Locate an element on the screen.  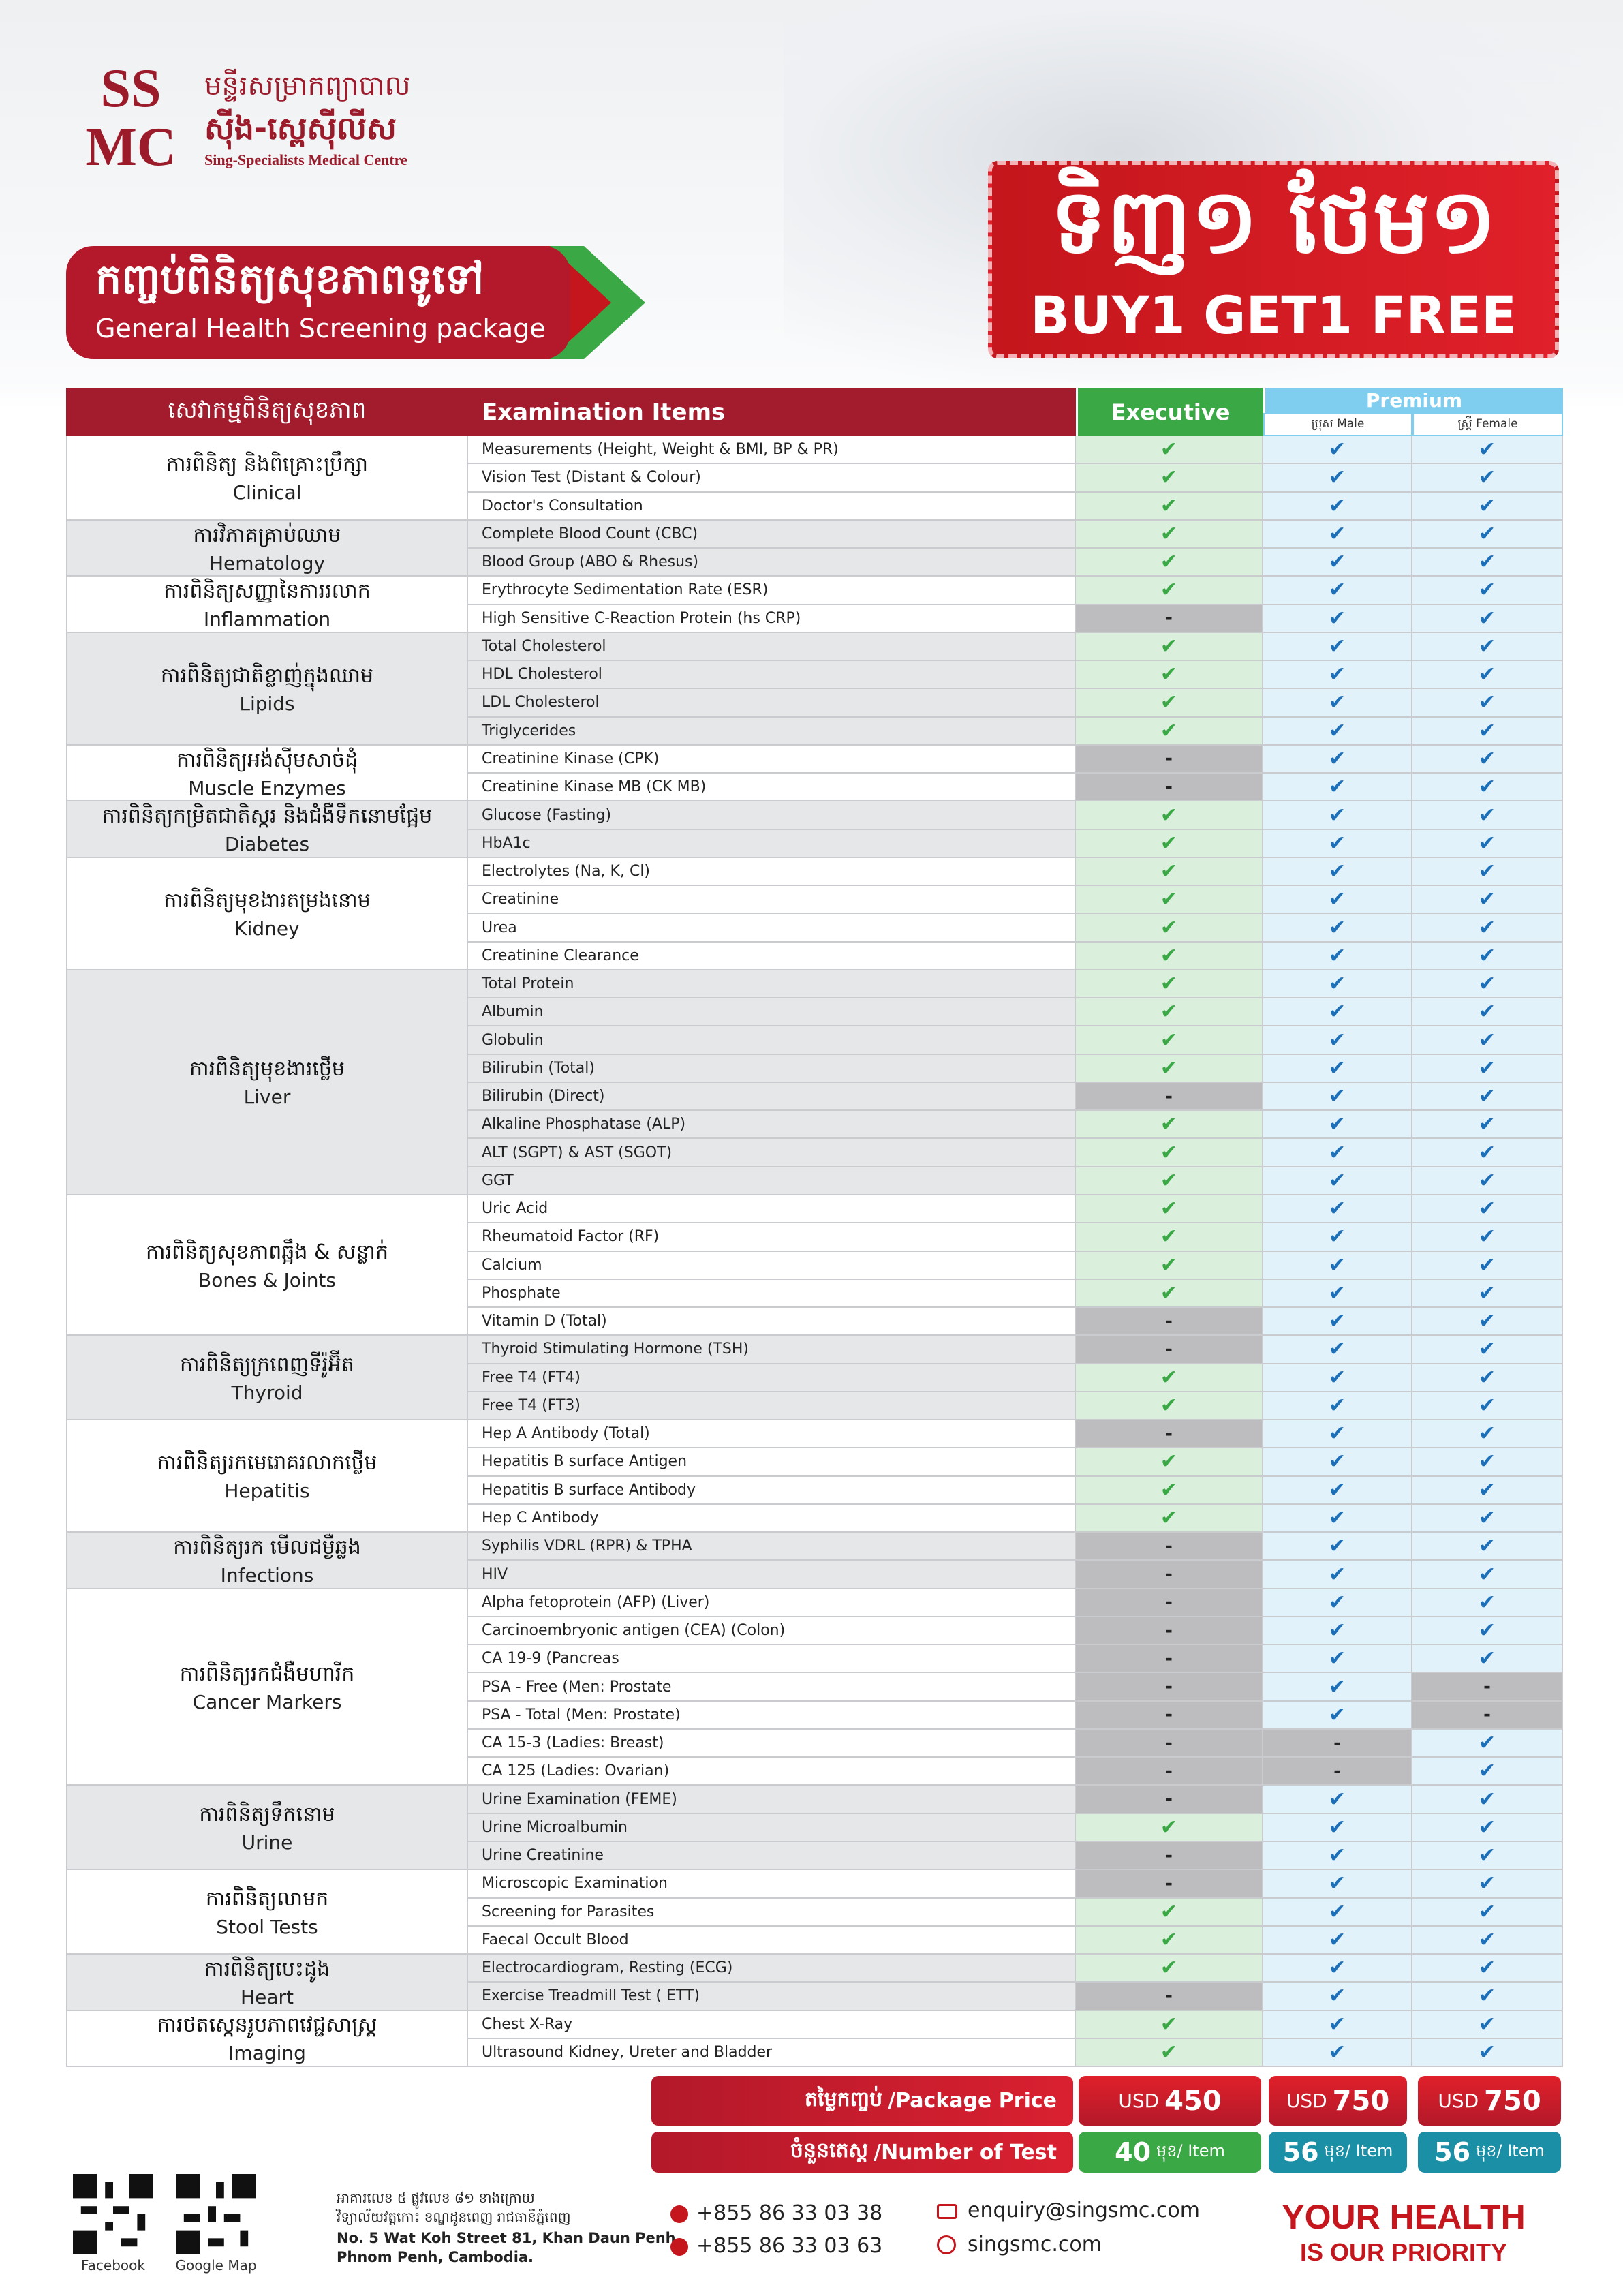
label-km: ចំនួនតេស្ត is located at coordinates (829, 2150).